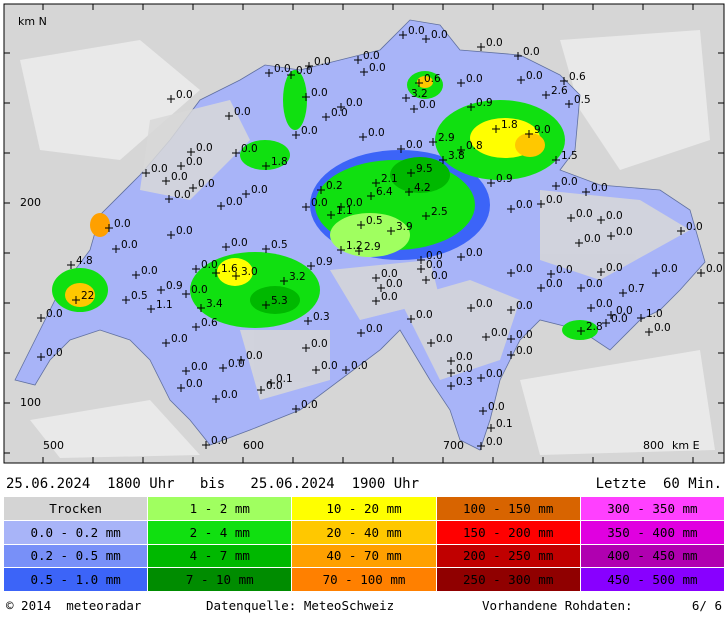 The image size is (728, 618). I want to click on station-value: 1.1, so click(164, 305).